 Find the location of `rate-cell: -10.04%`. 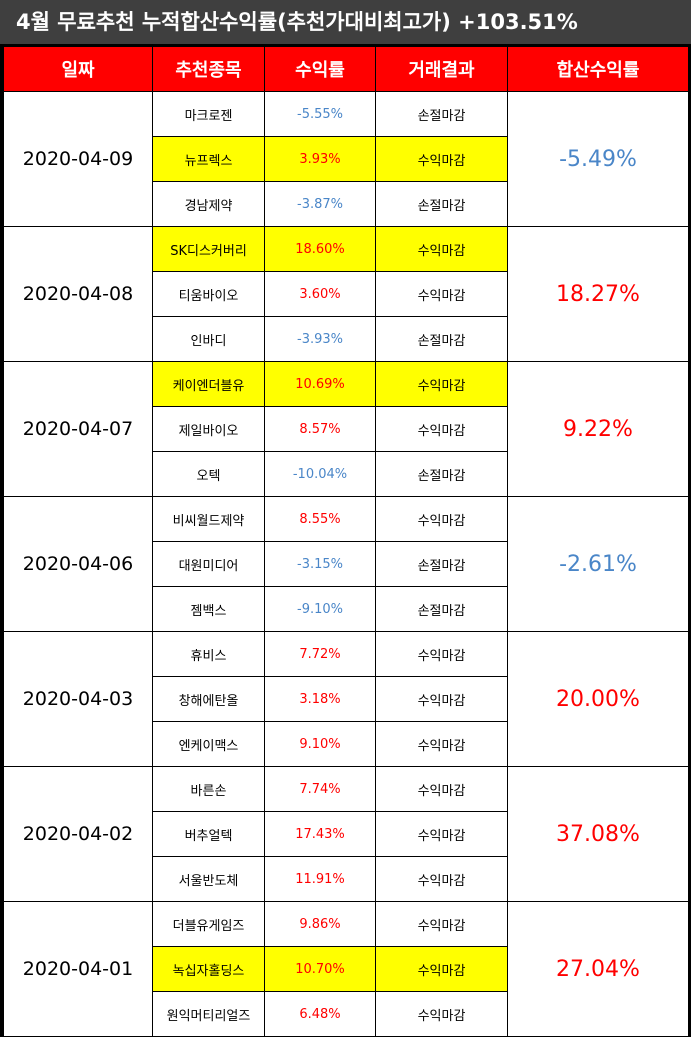

rate-cell: -10.04% is located at coordinates (320, 474).